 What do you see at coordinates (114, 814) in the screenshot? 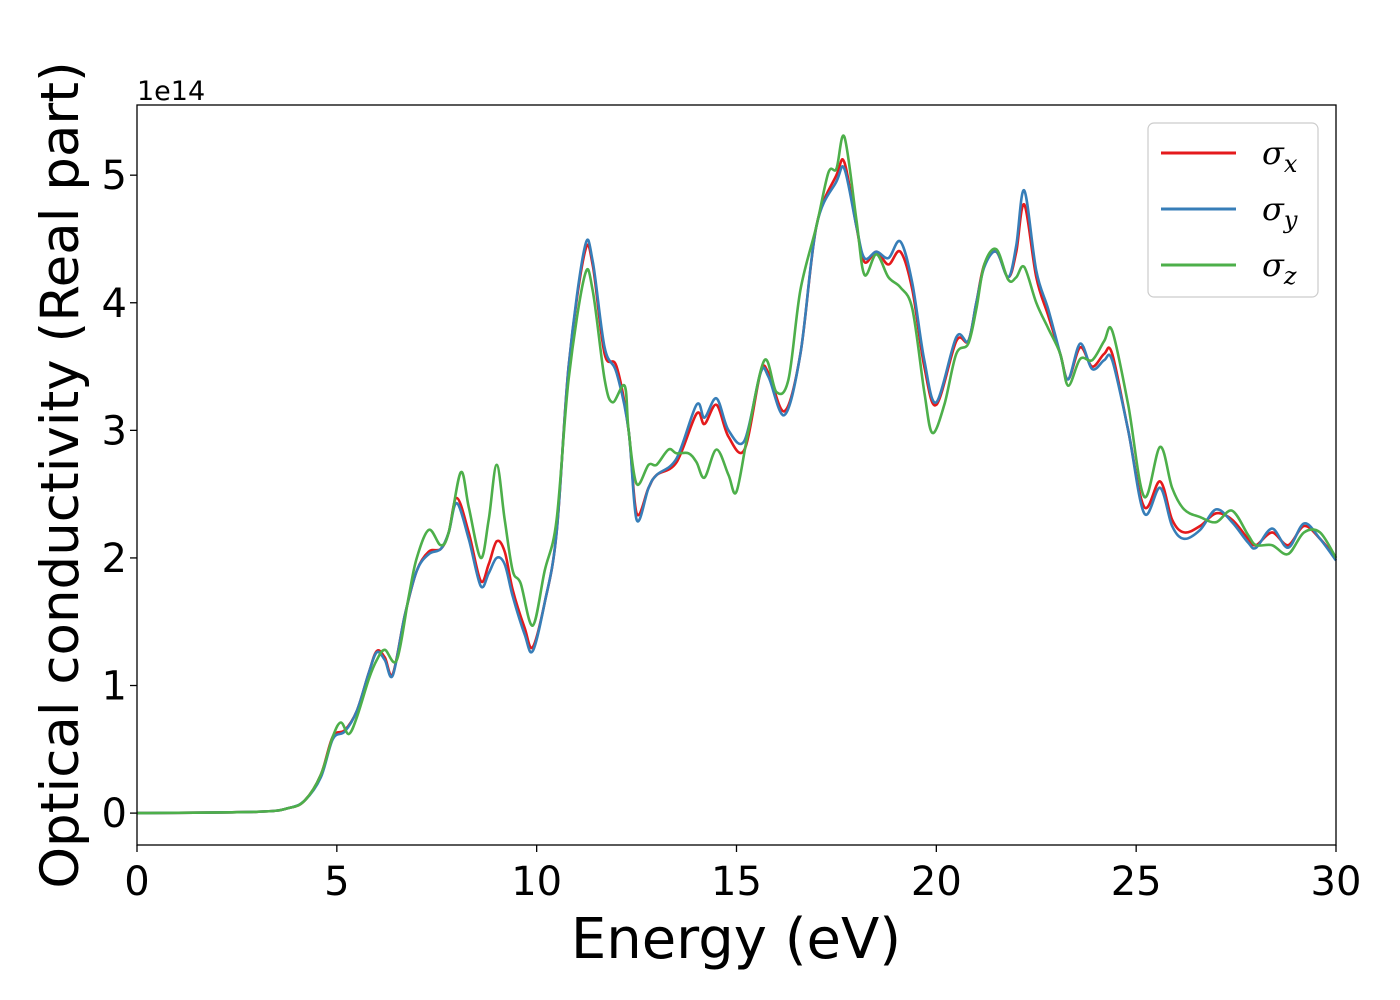
I see `y-tick-label: 0` at bounding box center [114, 814].